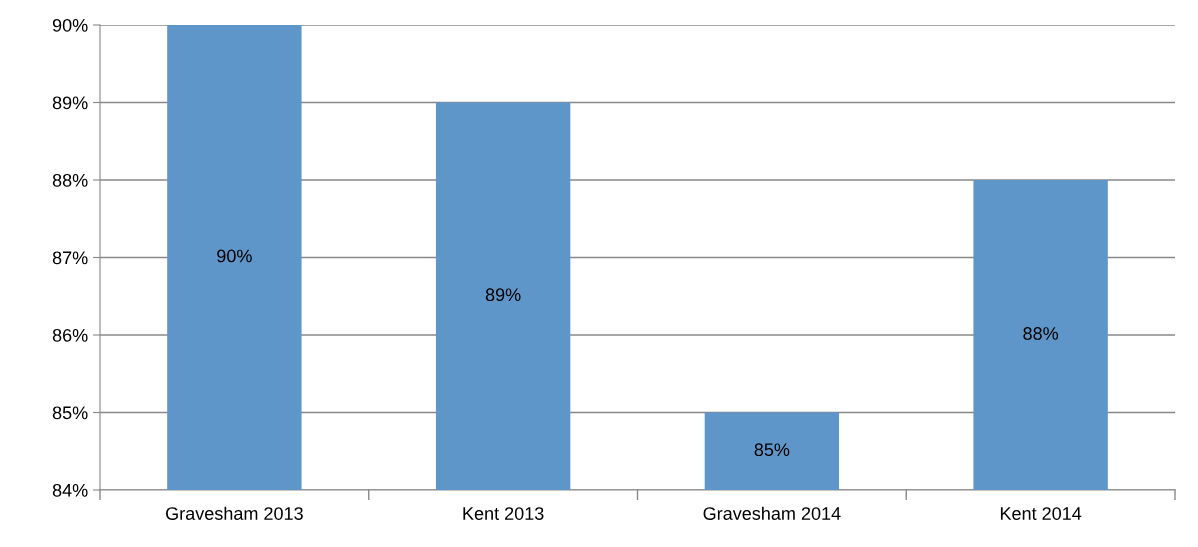  Describe the element at coordinates (70, 413) in the screenshot. I see `y-tick-label: 85%` at that location.